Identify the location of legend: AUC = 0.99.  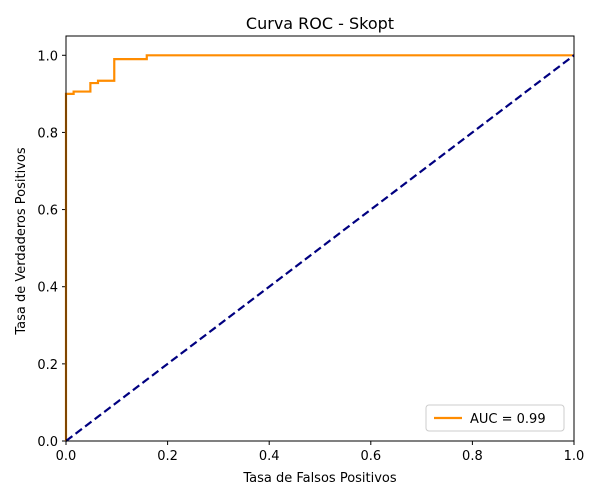
(495, 418).